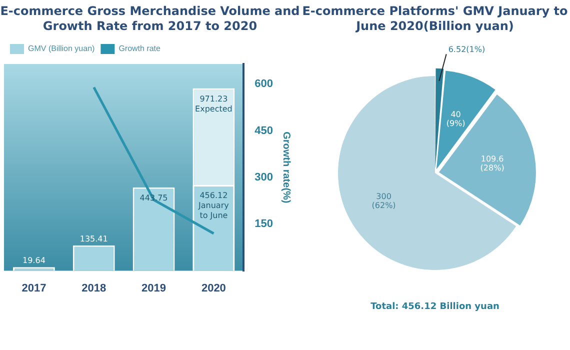  Describe the element at coordinates (214, 205) in the screenshot. I see `data-label: 456.12 January to June` at that location.